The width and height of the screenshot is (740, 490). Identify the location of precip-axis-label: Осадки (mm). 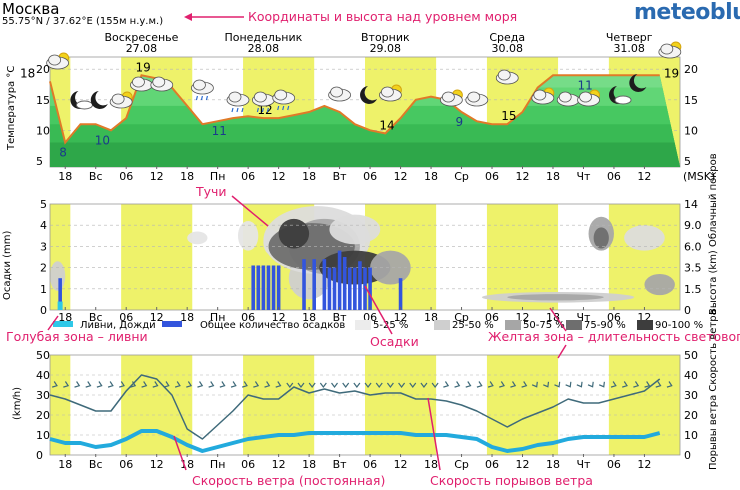
(7, 265).